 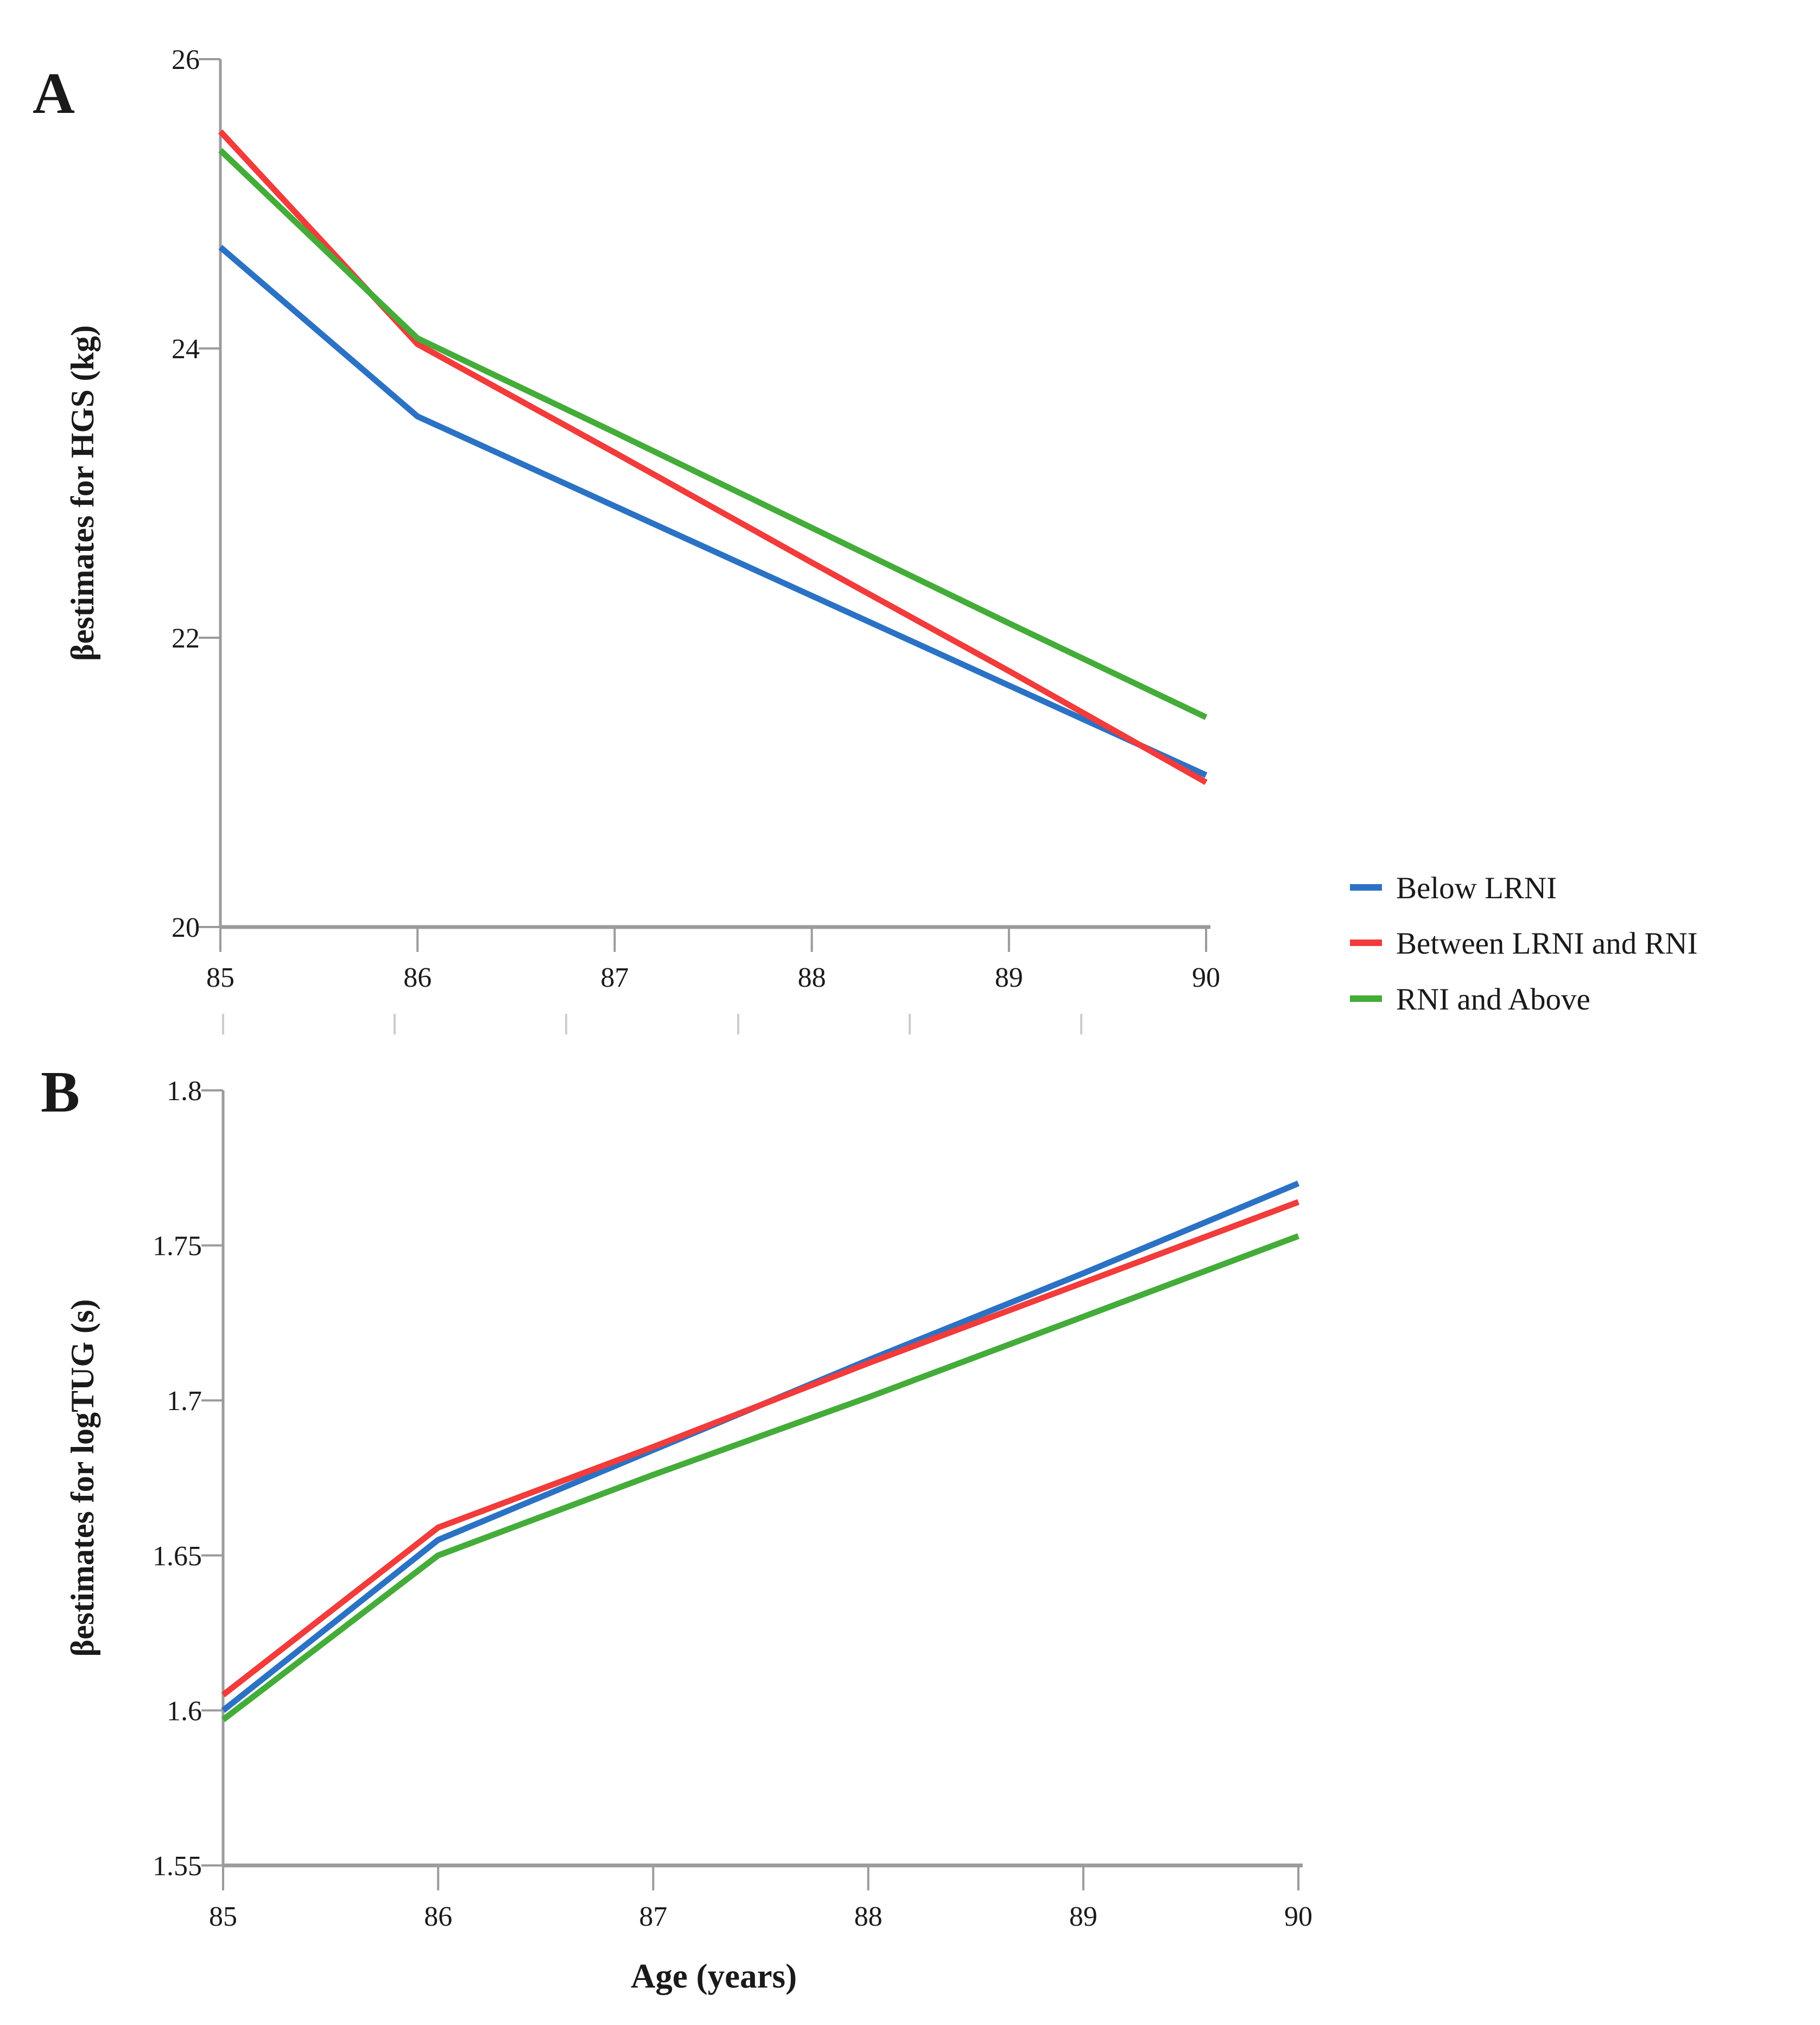 I want to click on panel-A-x-tick-label: 90, so click(x=1206, y=977).